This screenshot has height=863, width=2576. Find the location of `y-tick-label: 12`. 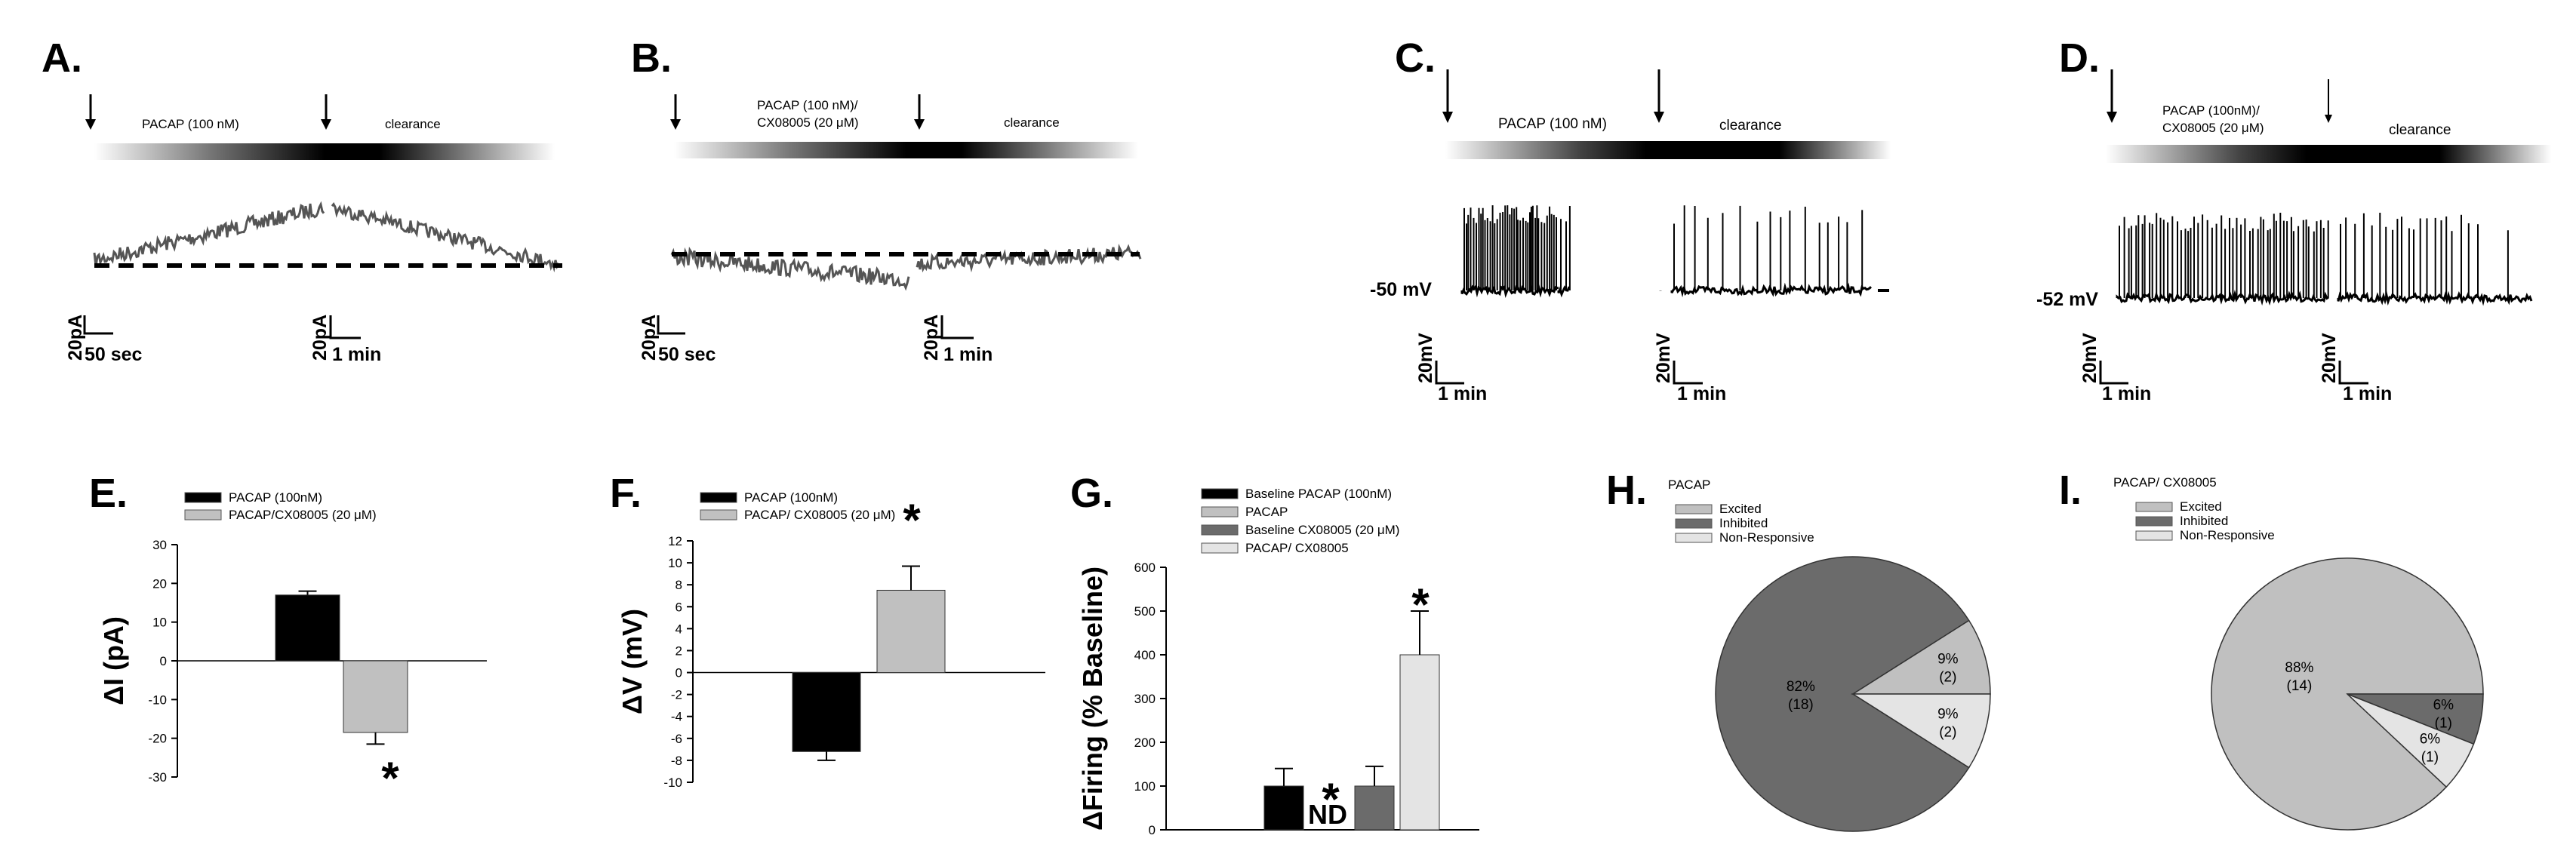

y-tick-label: 12 is located at coordinates (675, 541).